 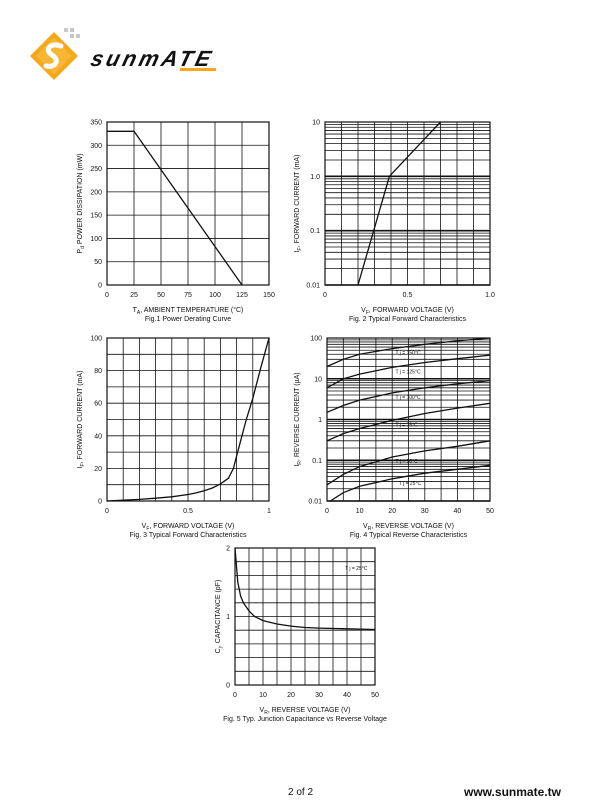 I want to click on series-label: T j = 50°C, so click(x=406, y=462).